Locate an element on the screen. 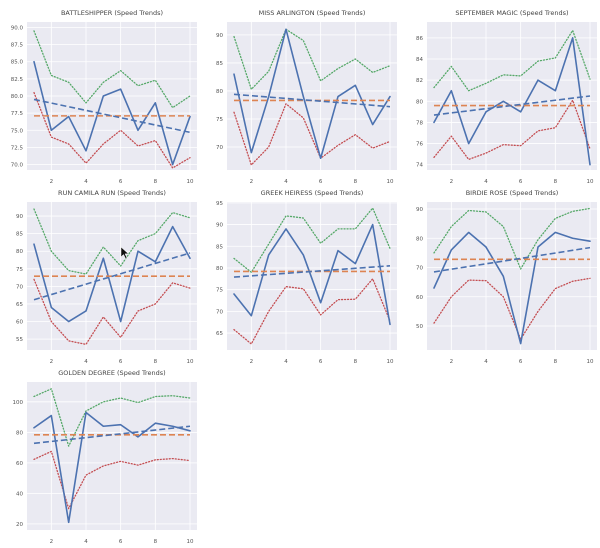  subplot-title: SEPTEMBER MAGIC (Speed Trends) is located at coordinates (511, 13).